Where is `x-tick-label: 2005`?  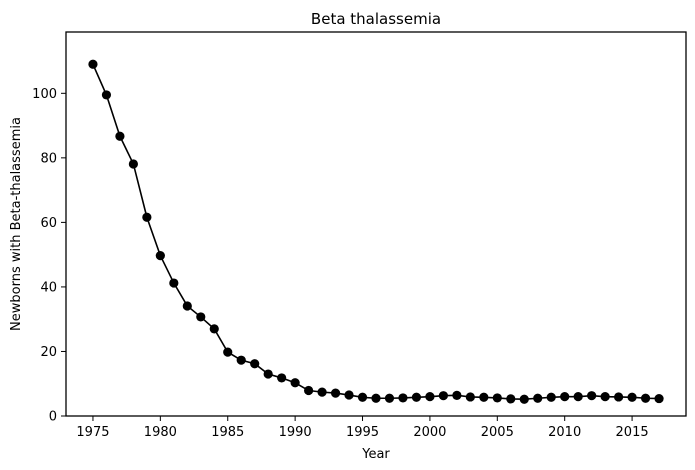
x-tick-label: 2005 is located at coordinates (497, 432).